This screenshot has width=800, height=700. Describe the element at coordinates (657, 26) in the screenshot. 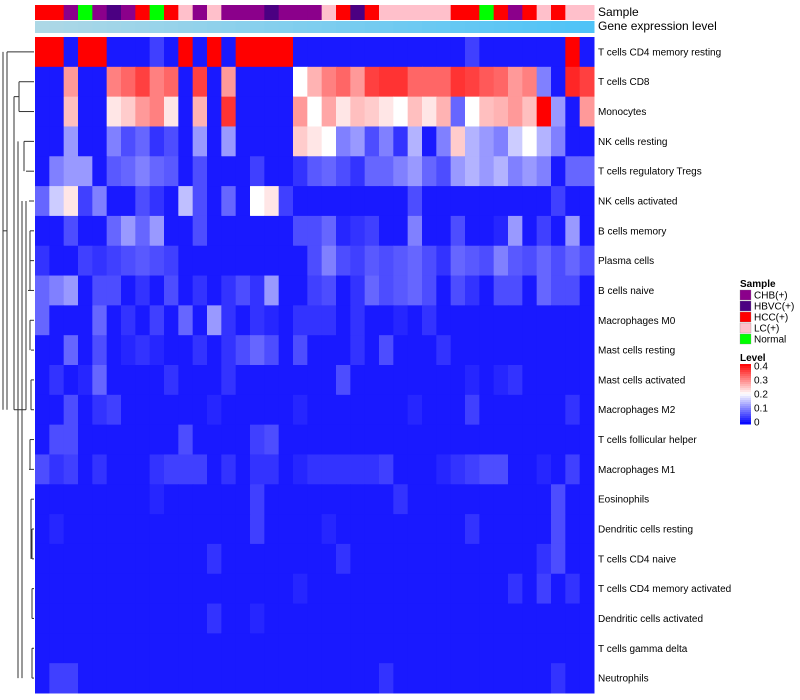

I see `expression-track-label: Gene expression level` at that location.